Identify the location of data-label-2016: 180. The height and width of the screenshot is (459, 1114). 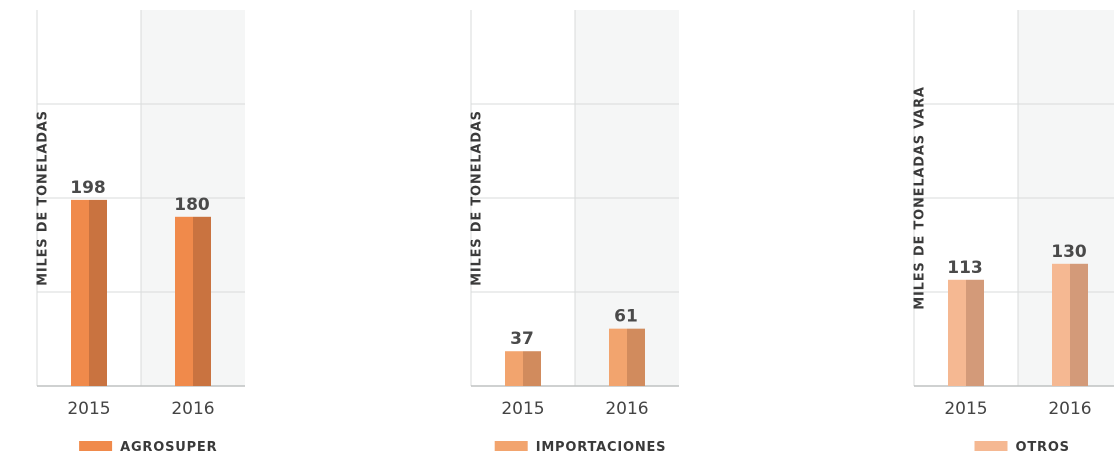
(192, 205).